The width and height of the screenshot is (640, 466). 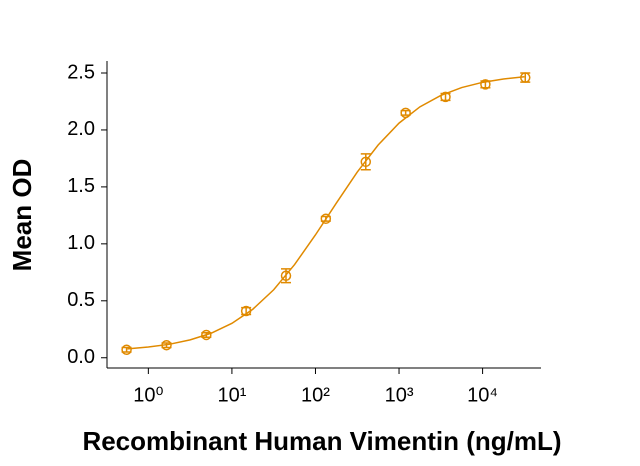 What do you see at coordinates (482, 395) in the screenshot?
I see `x-tick-label: 10⁴` at bounding box center [482, 395].